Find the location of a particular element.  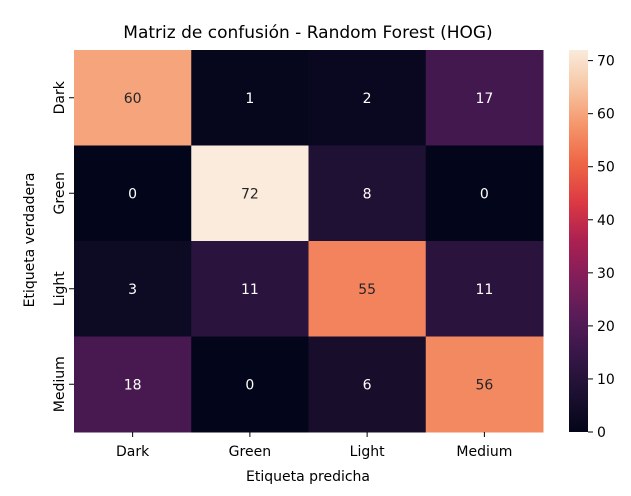

cell-value-label: 1 is located at coordinates (249, 99).